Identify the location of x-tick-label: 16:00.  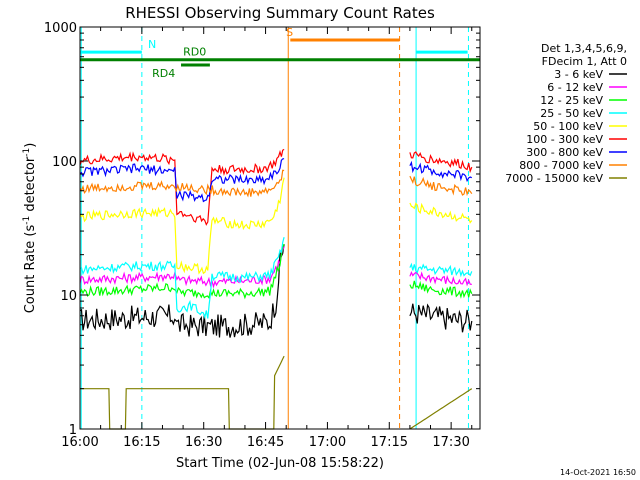
(79, 442).